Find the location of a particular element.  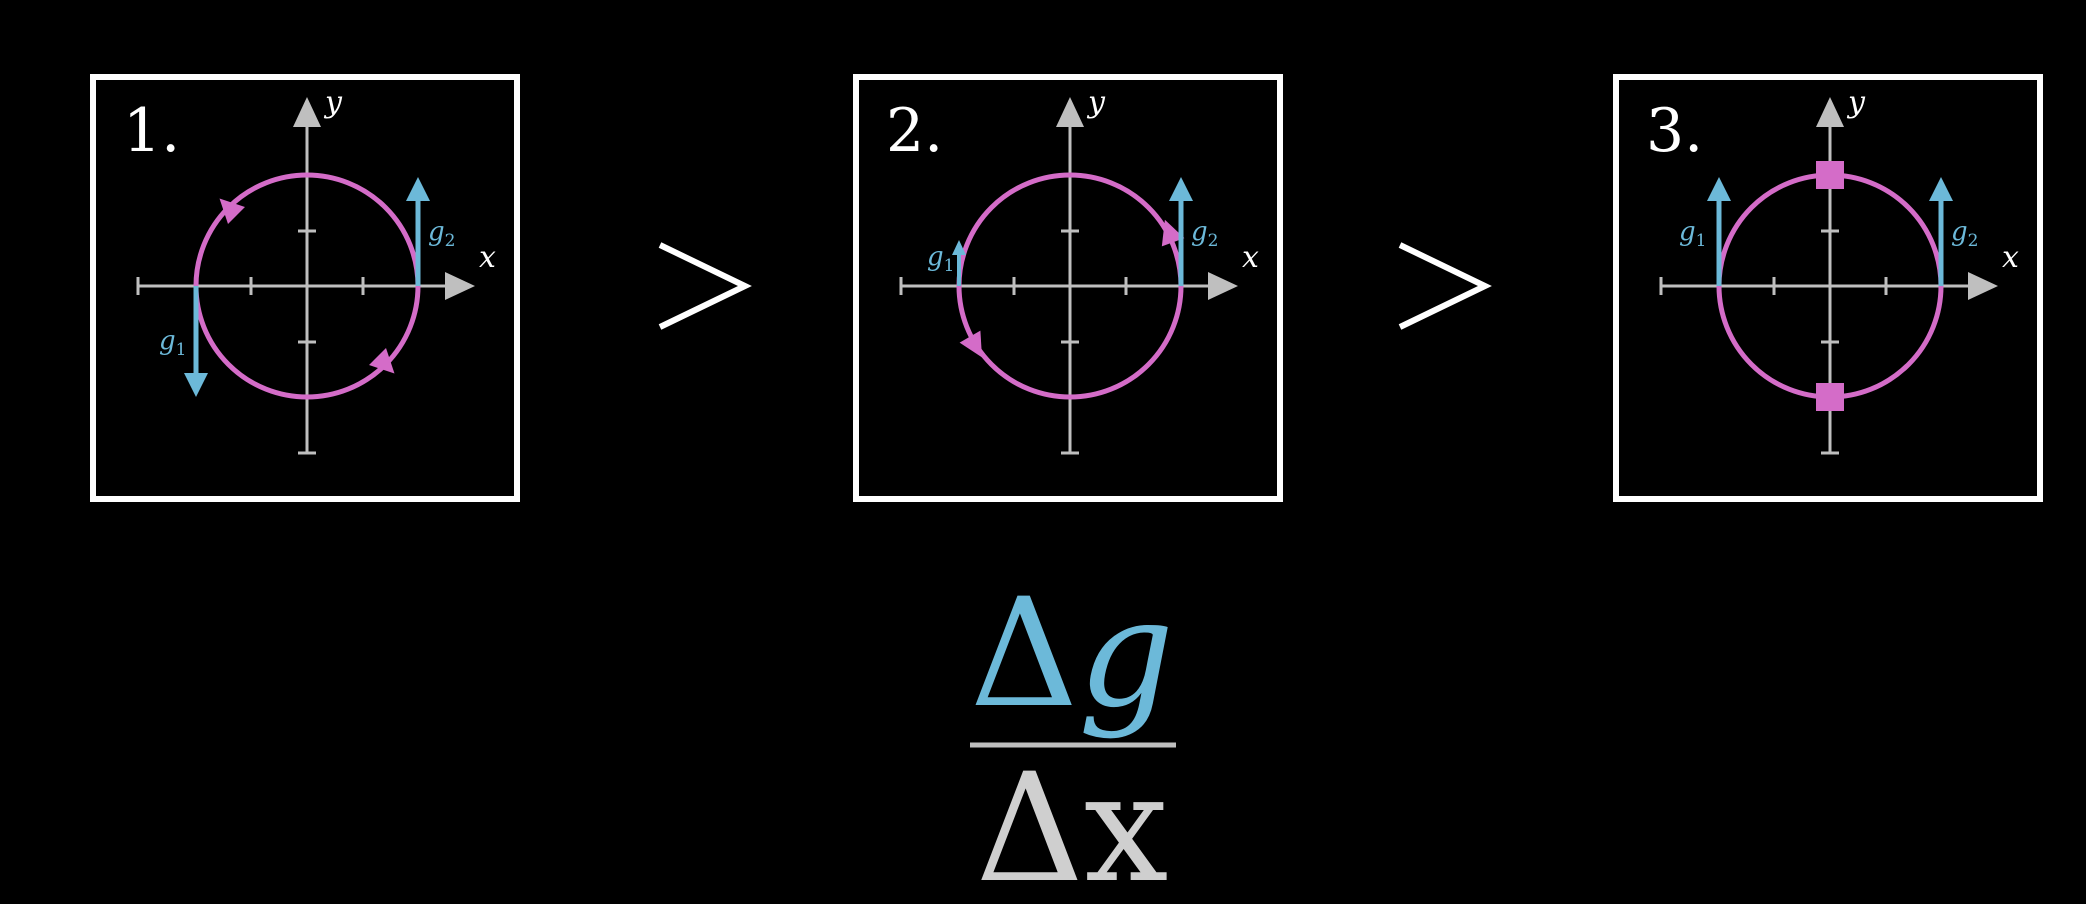

numerator-variable: g is located at coordinates (1126, 654).